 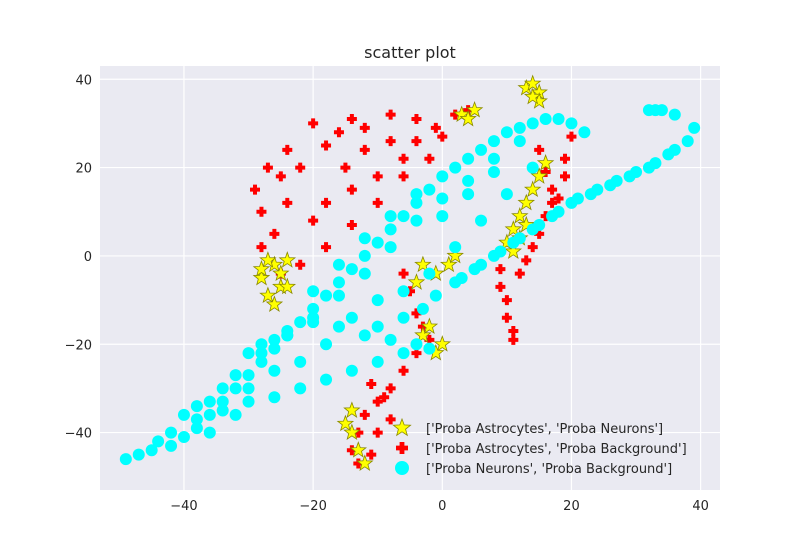 What do you see at coordinates (183, 506) in the screenshot?
I see `x-tick-label: −40` at bounding box center [183, 506].